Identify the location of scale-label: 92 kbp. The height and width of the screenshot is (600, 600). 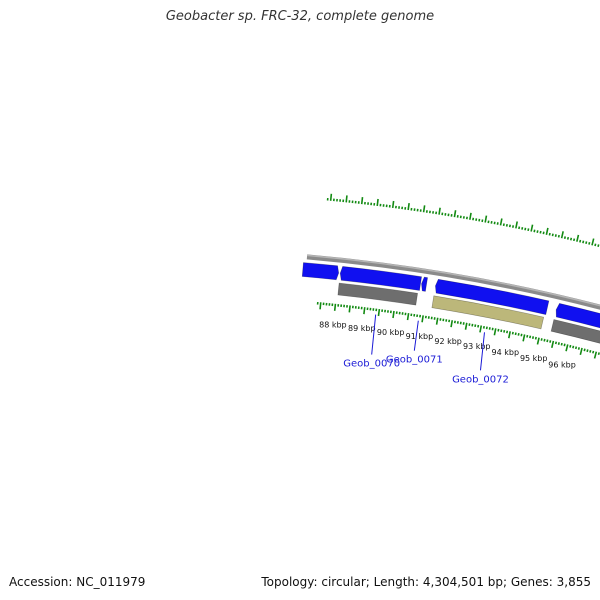
(448, 341).